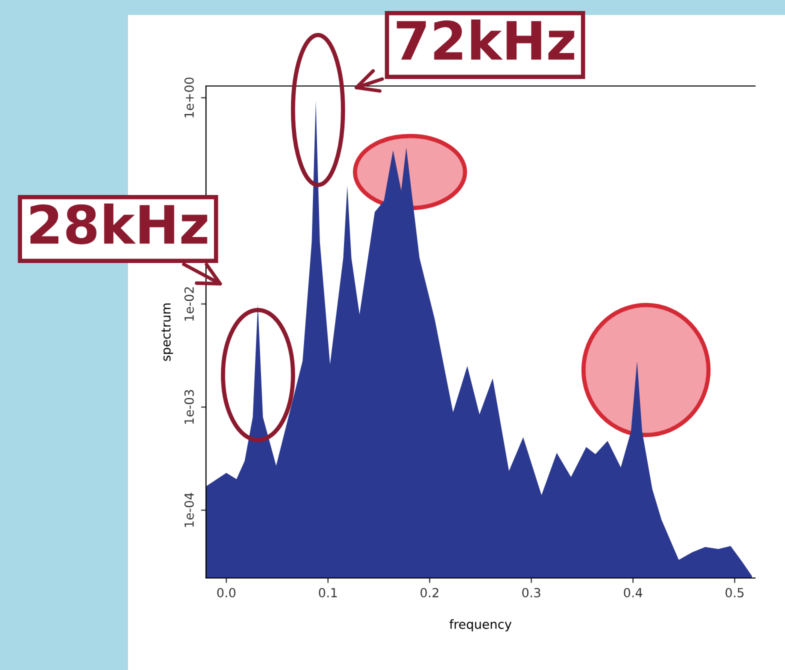 The image size is (785, 670). Describe the element at coordinates (226, 593) in the screenshot. I see `x-tick-label: 0.0` at that location.